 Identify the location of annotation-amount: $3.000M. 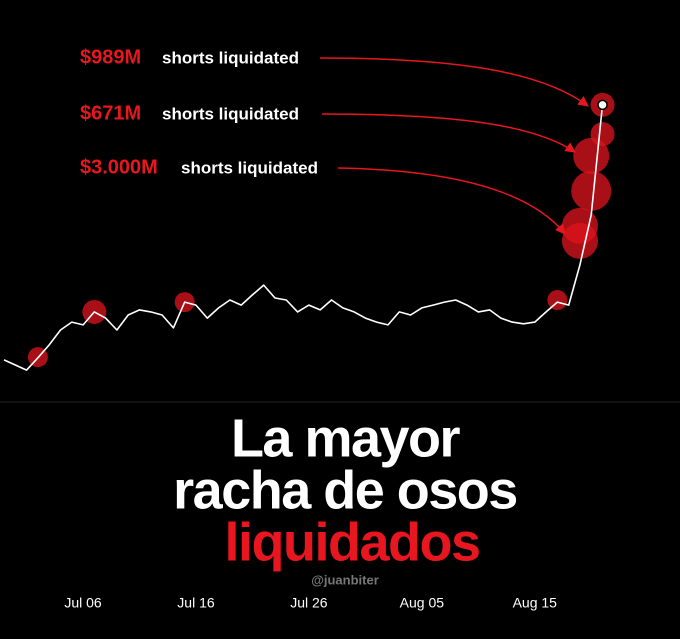
(119, 167).